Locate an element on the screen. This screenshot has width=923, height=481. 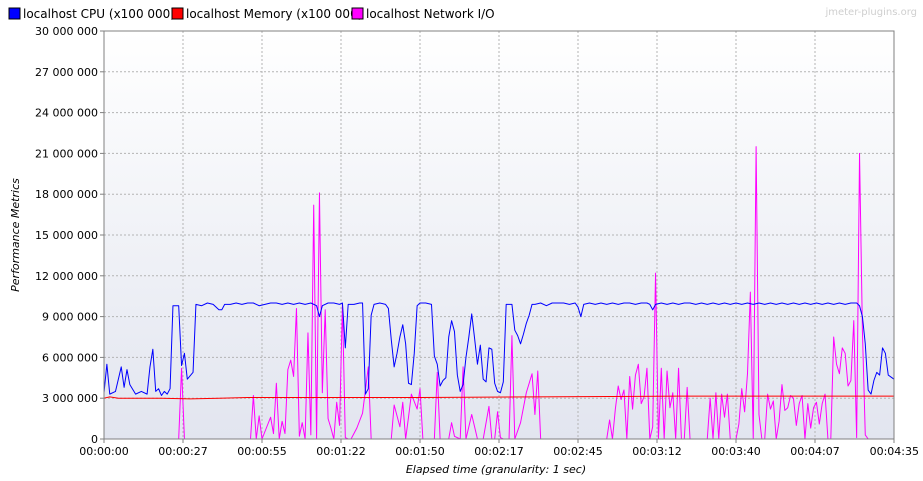
x-tick-label: 00:04:07 is located at coordinates (814, 451).